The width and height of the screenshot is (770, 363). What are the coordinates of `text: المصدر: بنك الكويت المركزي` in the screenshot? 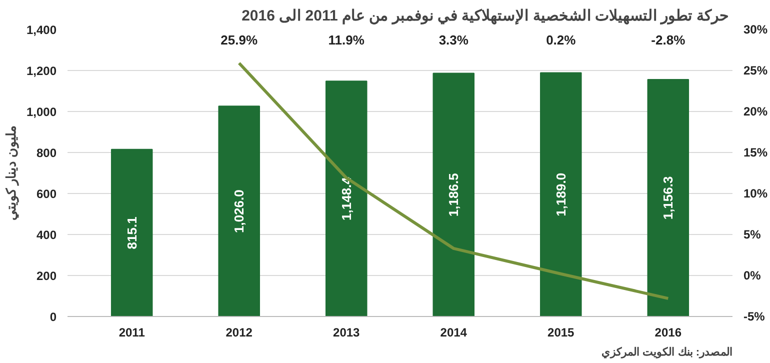 It's located at (667, 353).